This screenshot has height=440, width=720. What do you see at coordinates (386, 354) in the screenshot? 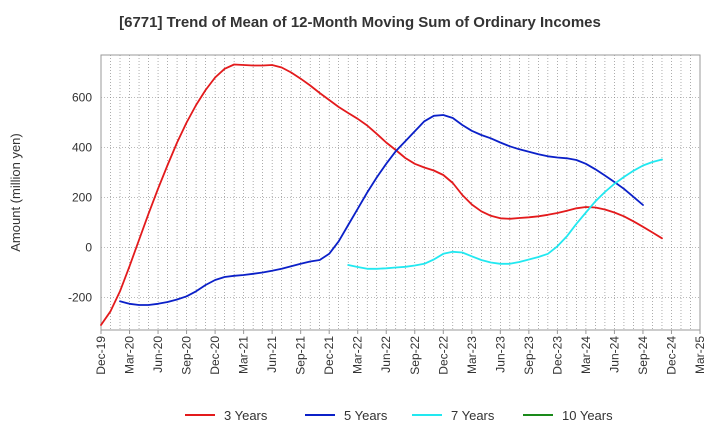
I see `x-tick-label: Jun-22` at bounding box center [386, 354].